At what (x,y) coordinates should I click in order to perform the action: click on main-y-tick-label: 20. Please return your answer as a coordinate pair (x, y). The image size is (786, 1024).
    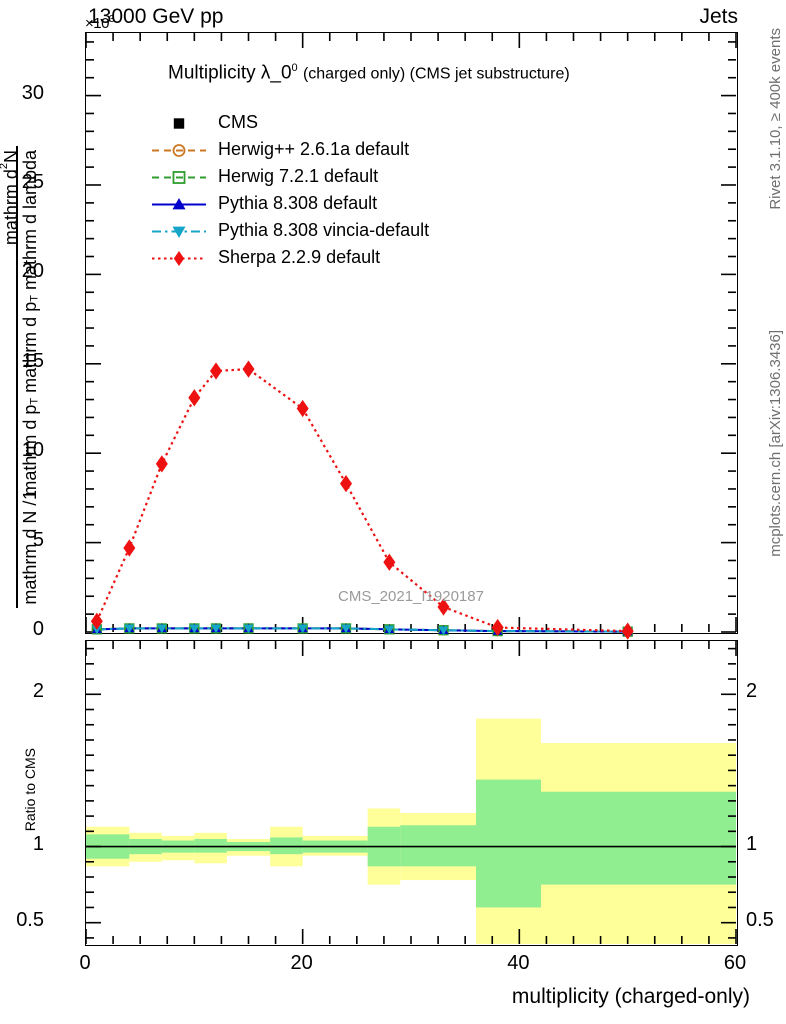
    Looking at the image, I should click on (32, 271).